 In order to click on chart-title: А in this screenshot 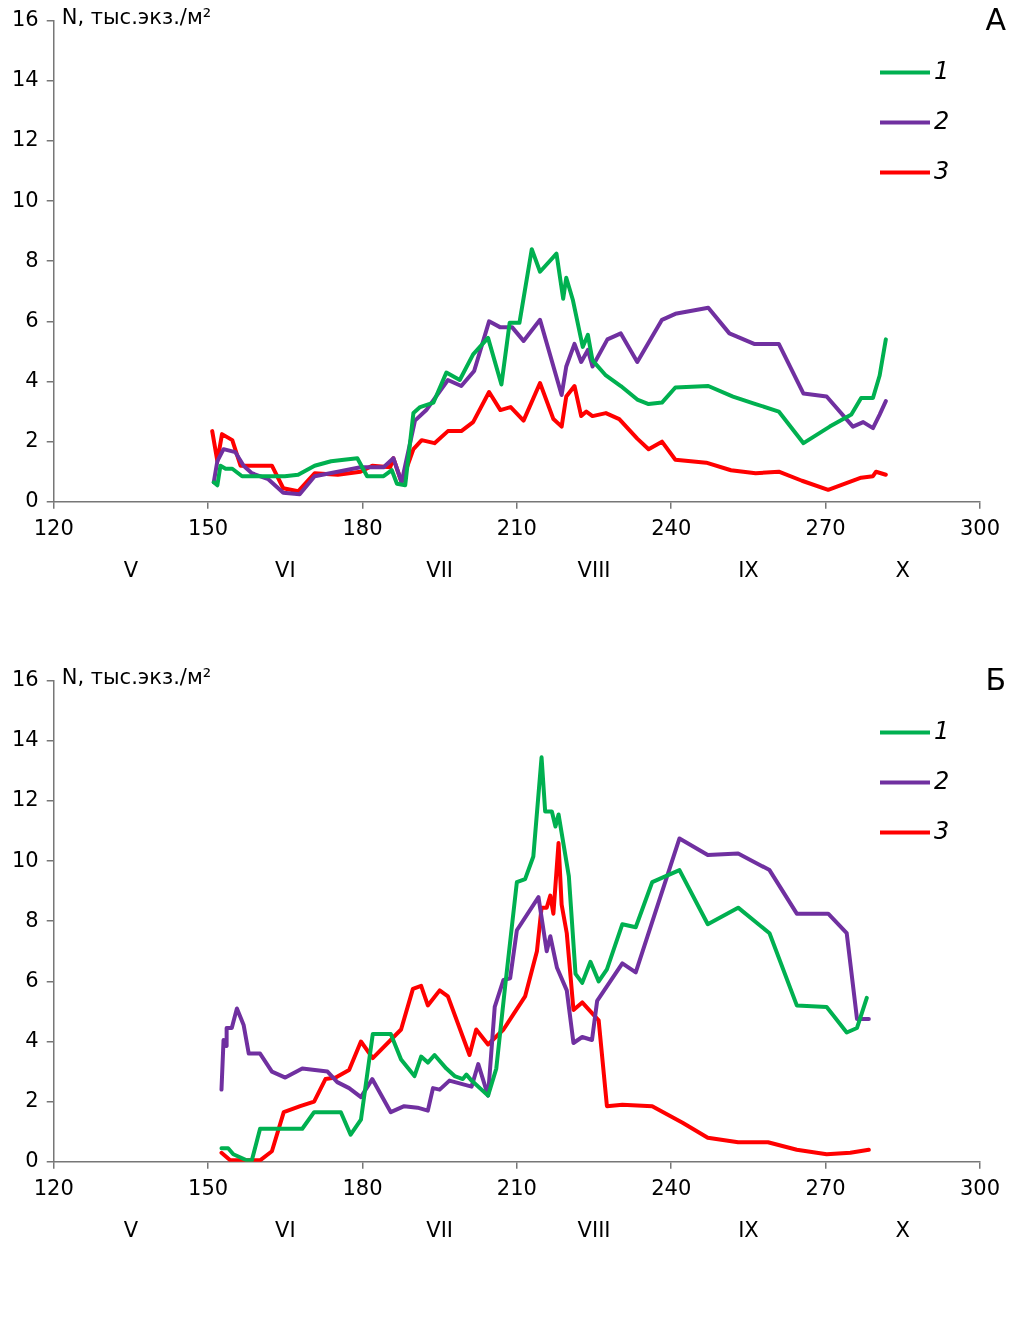, I will do `click(996, 20)`.